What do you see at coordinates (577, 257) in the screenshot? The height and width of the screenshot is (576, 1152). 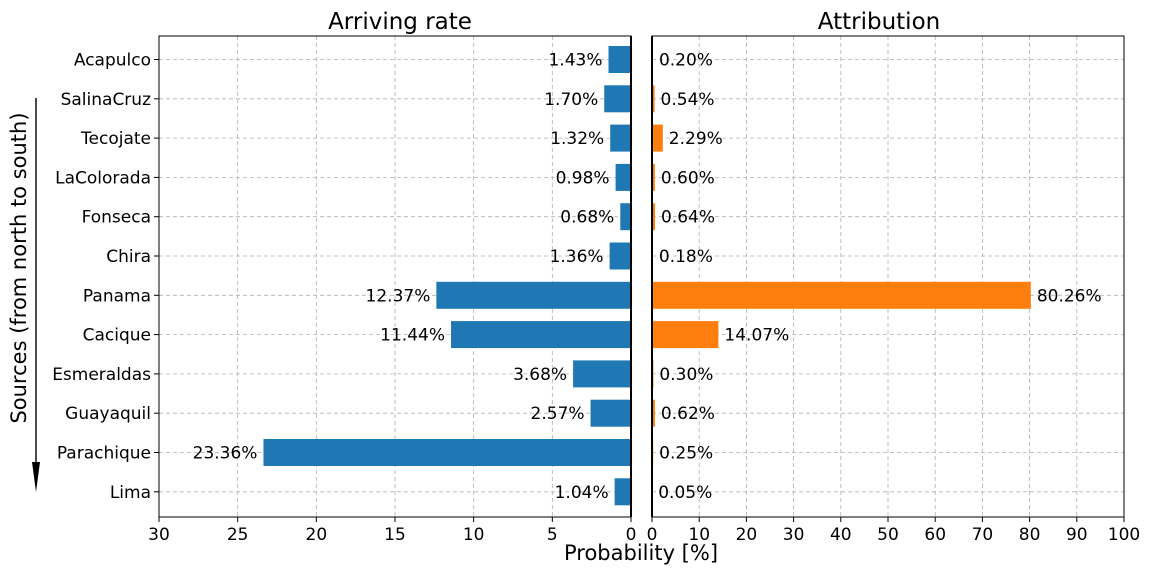 I see `arriving-rate-value-label: 1.36%` at bounding box center [577, 257].